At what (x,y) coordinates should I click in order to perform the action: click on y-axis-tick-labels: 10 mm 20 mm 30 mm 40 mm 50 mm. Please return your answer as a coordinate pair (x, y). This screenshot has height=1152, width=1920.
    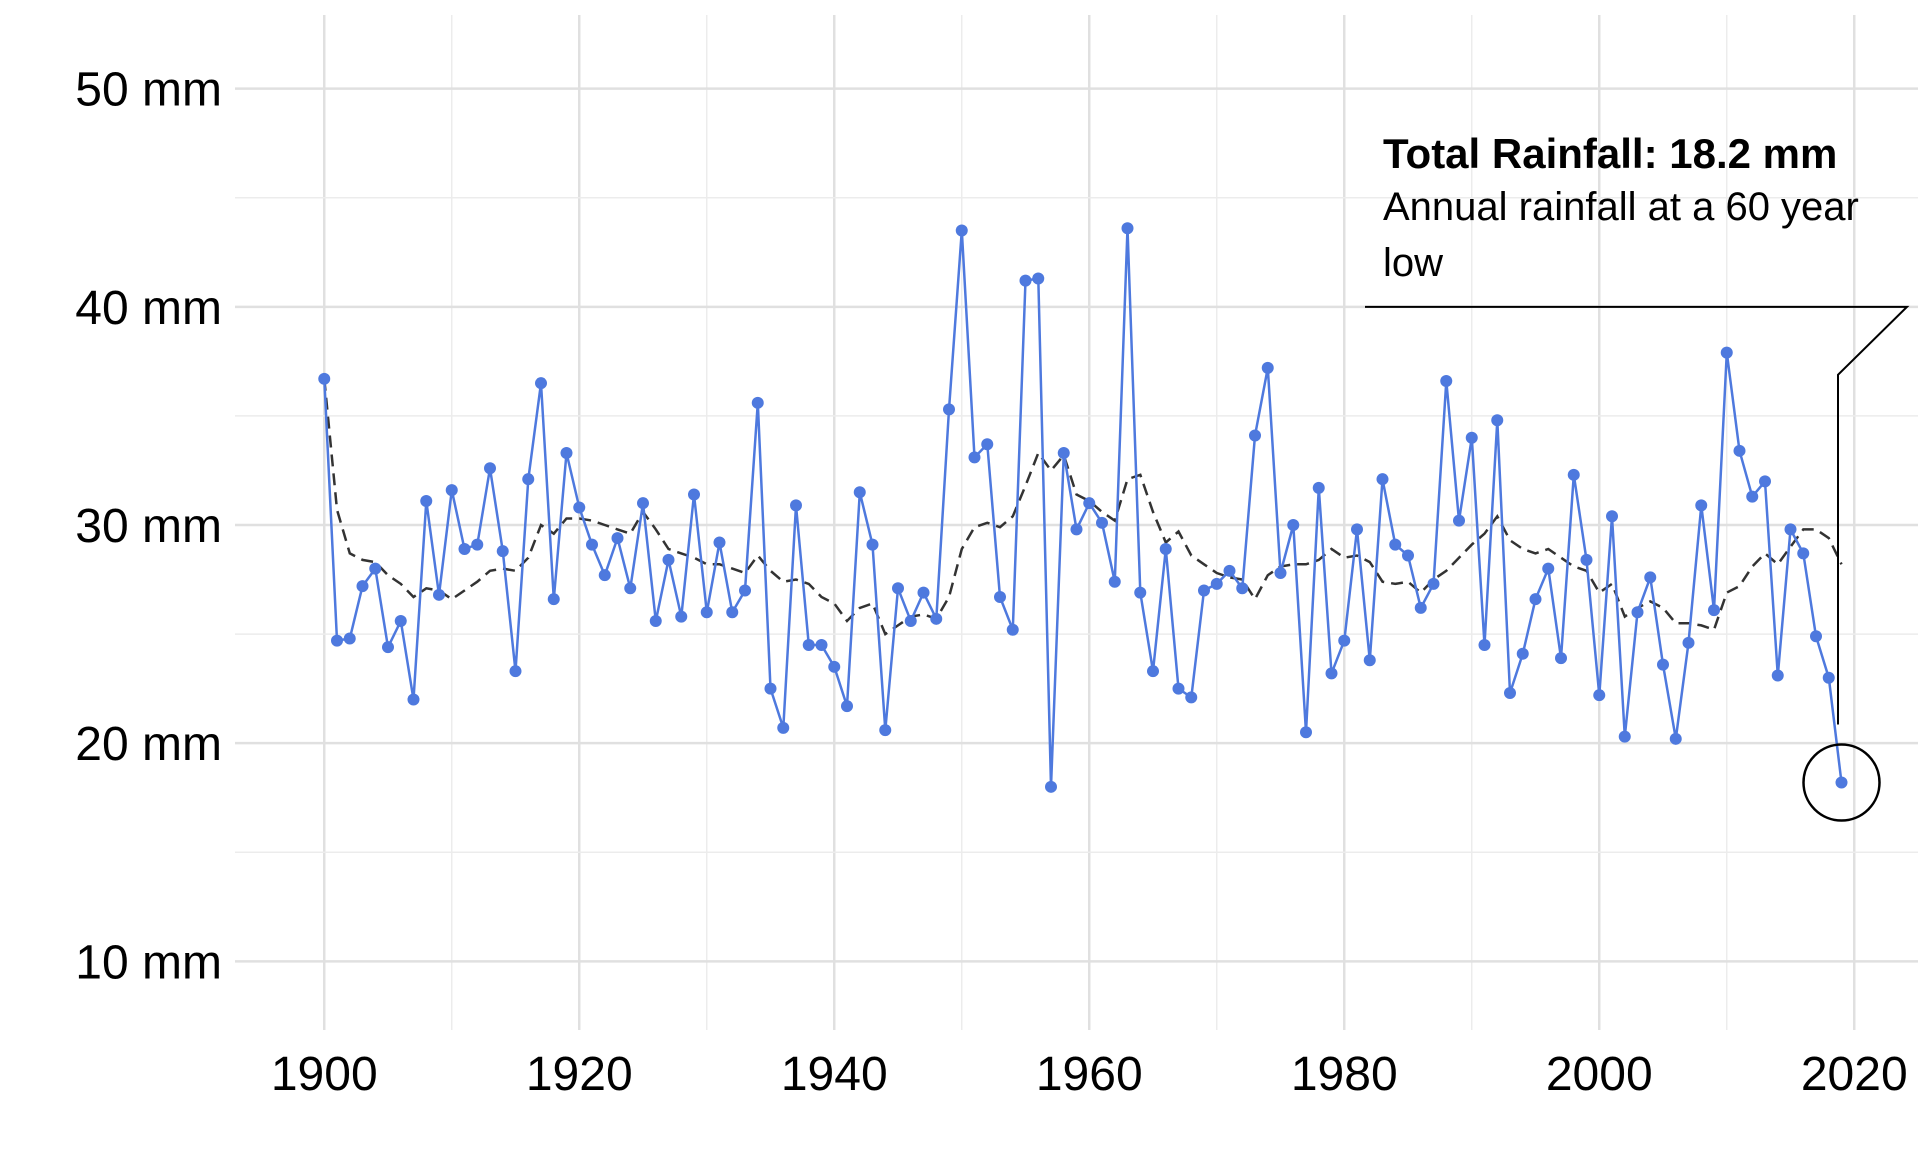
    Looking at the image, I should click on (148, 527).